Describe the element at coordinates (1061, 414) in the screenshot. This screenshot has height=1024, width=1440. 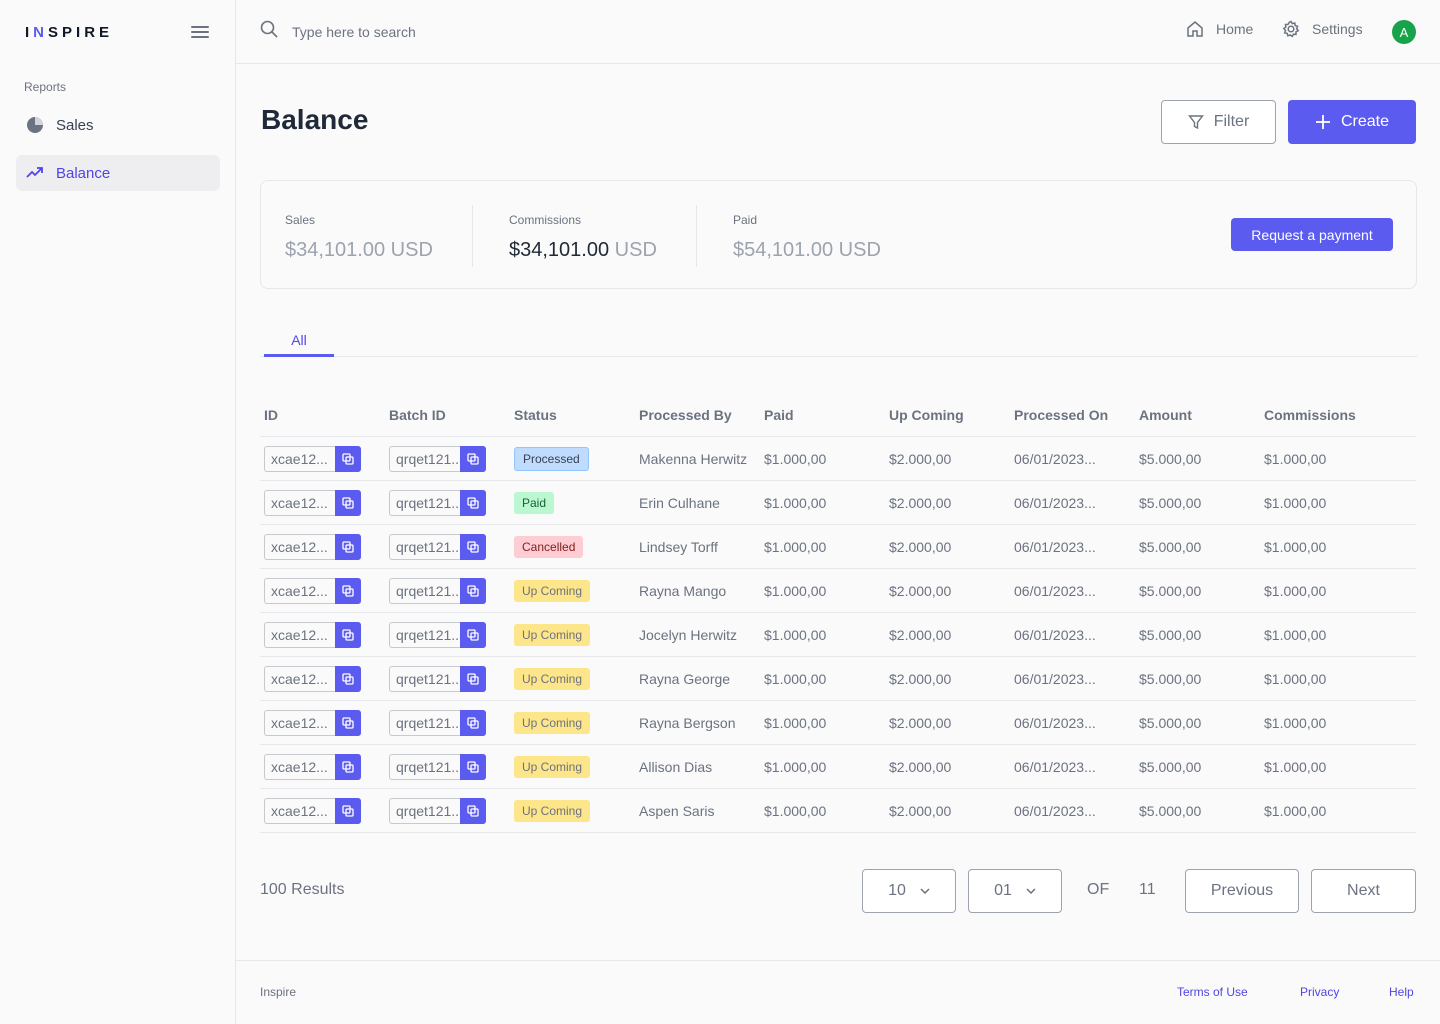
I see `column-header-processed-on: Processed On` at that location.